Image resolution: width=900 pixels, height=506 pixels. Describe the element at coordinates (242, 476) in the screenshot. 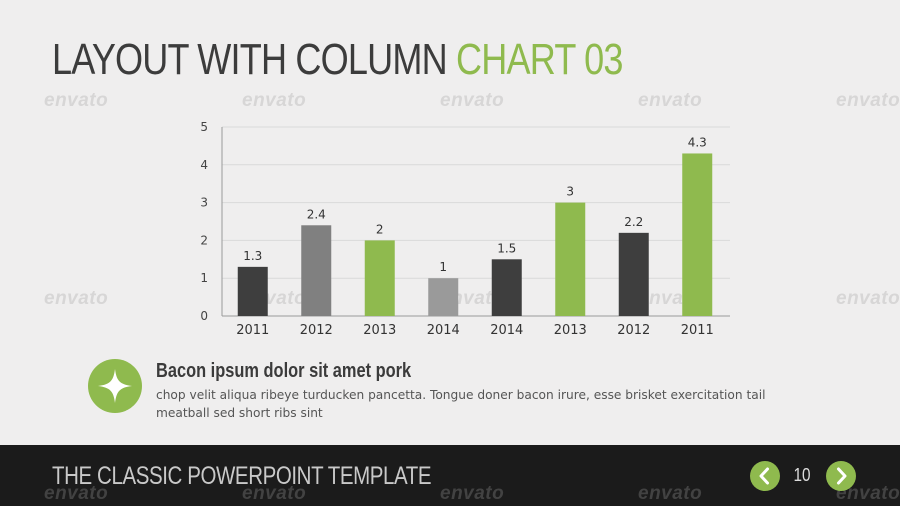

I see `footer-title: THE CLASSIC POWERPOINT TEMPLATE` at that location.